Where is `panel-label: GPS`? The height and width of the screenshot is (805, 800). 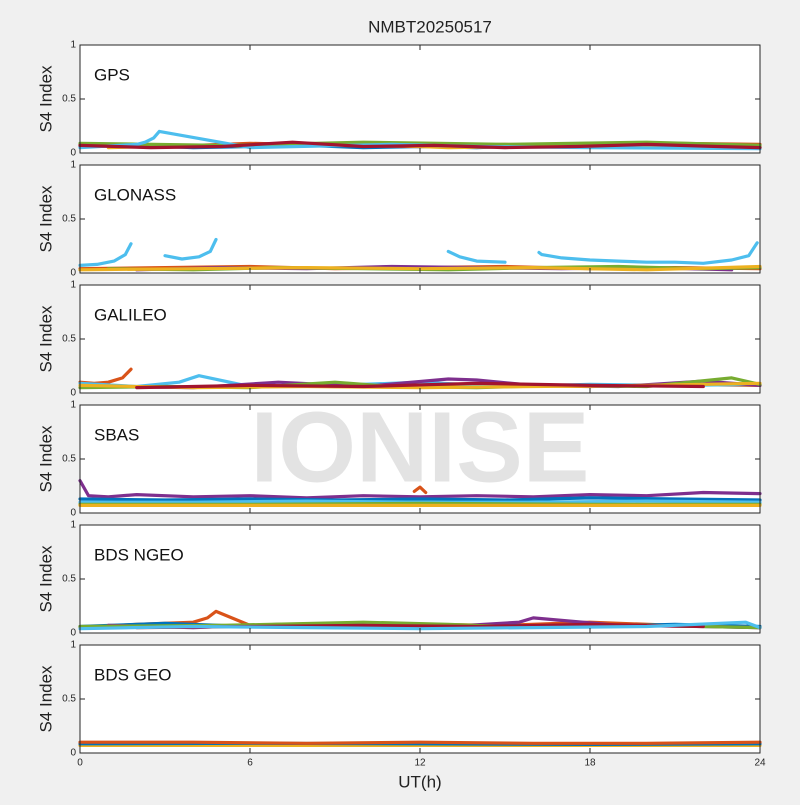 panel-label: GPS is located at coordinates (112, 74).